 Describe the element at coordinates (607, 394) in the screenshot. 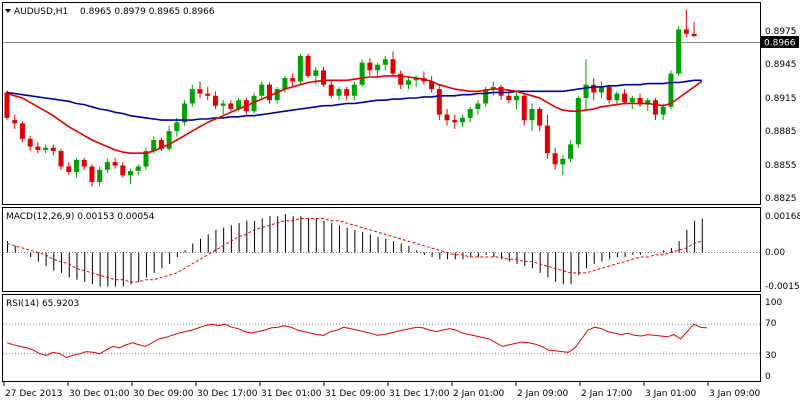

I see `time-axis-label: 2 Jan 17:00` at that location.